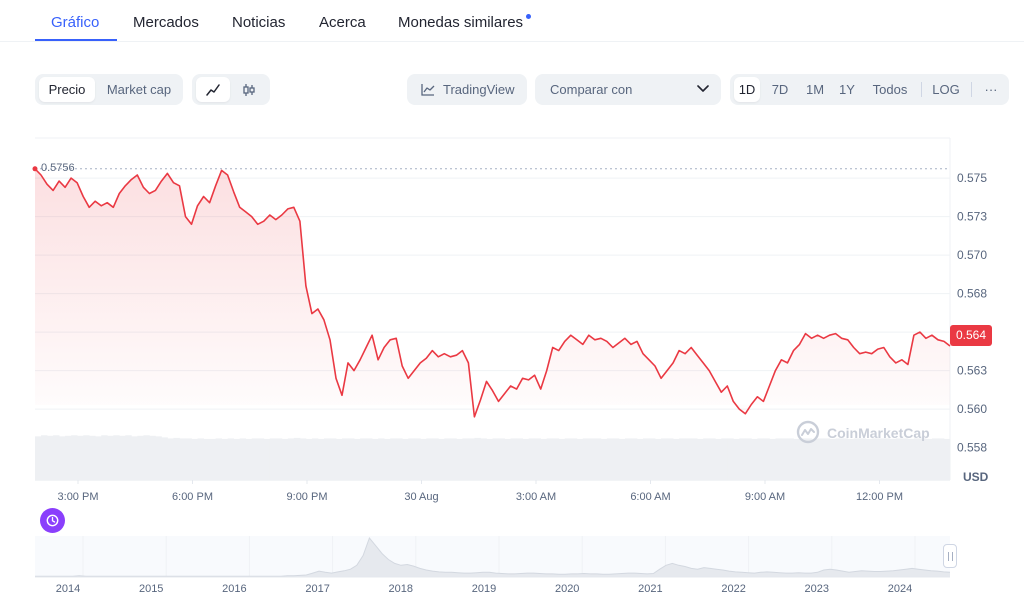 This screenshot has width=1024, height=616. Describe the element at coordinates (75, 22) in the screenshot. I see `tab-grafico: Gráfico` at that location.